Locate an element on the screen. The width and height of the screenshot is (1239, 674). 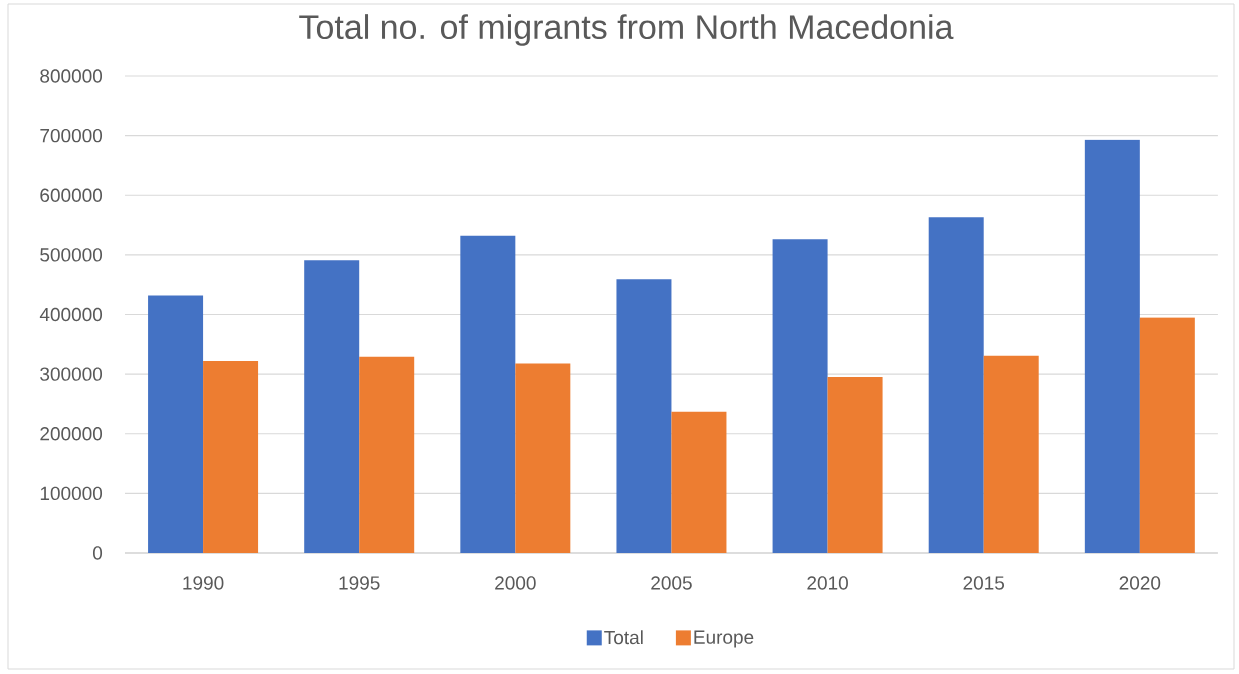
x-tick-label: 2005 is located at coordinates (671, 583).